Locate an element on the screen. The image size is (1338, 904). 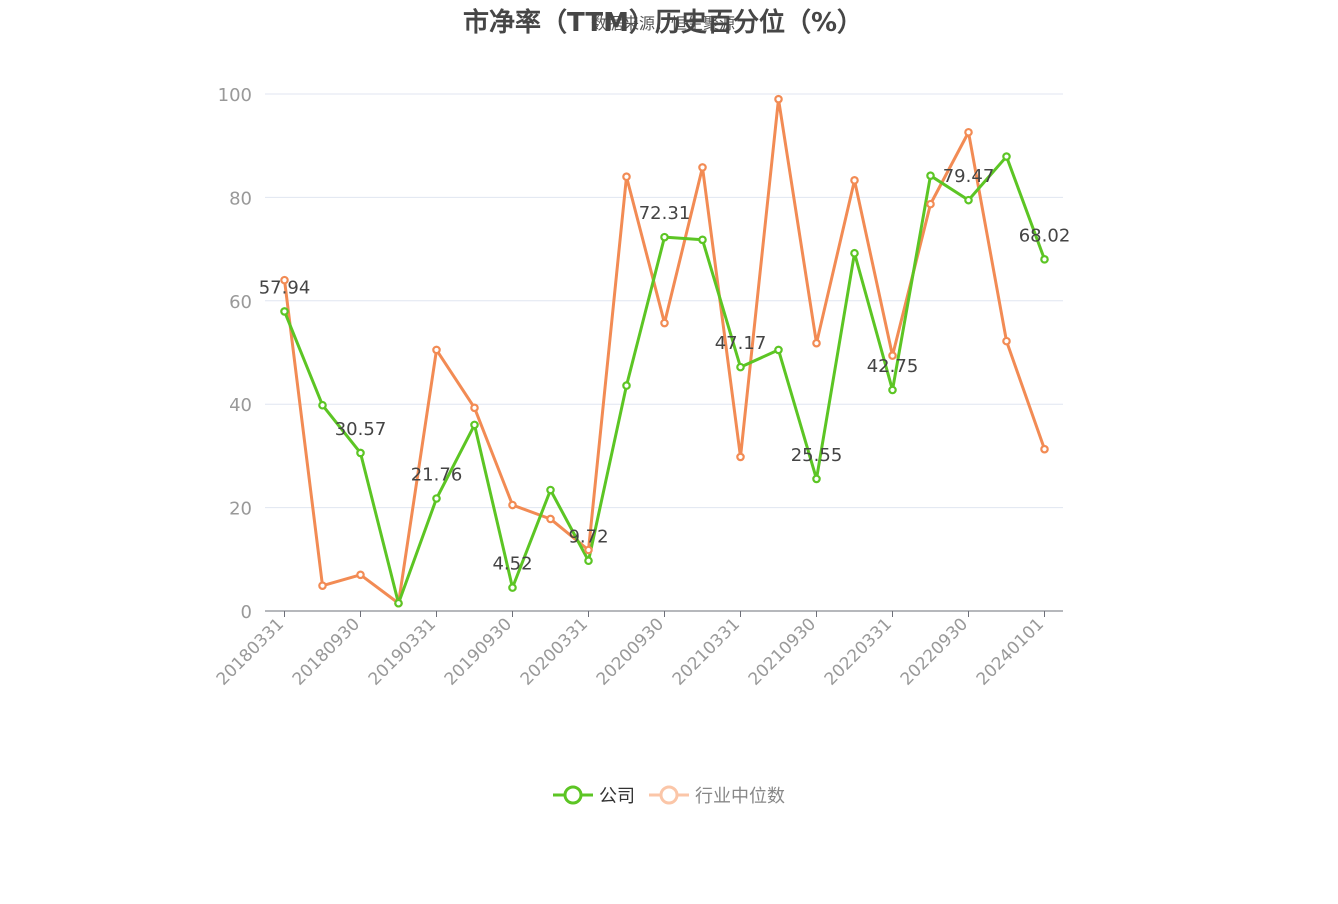
x-tick-label-20180331: 20180331 is located at coordinates (250, 651).